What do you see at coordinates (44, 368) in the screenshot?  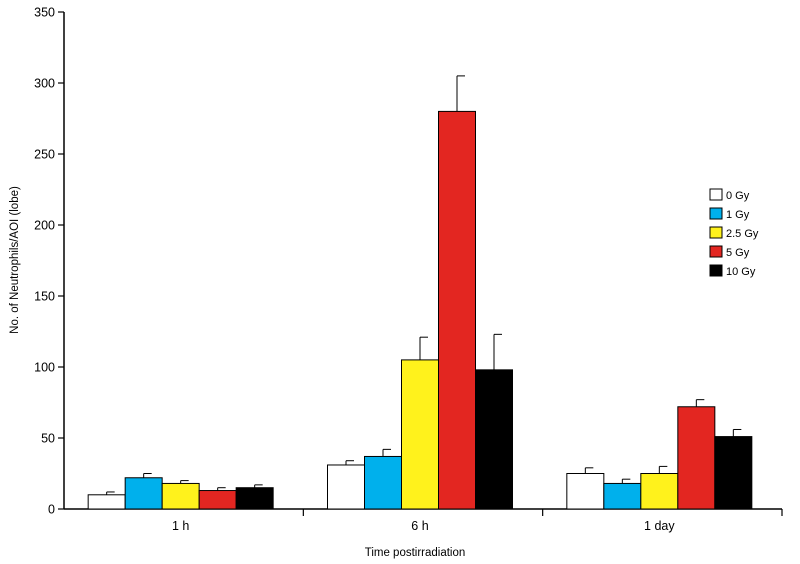 I see `y-tick-label: 100` at bounding box center [44, 368].